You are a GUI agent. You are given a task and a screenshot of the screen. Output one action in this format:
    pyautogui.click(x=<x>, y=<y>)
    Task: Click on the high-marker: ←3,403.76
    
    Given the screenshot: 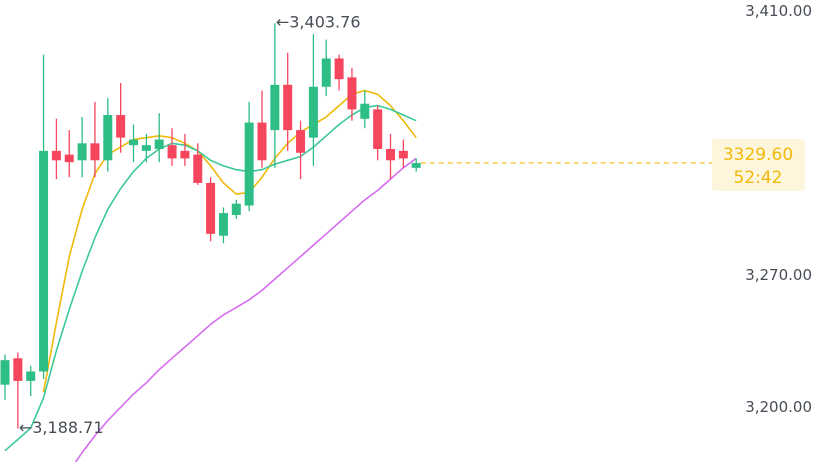 What is the action you would take?
    pyautogui.click(x=318, y=22)
    